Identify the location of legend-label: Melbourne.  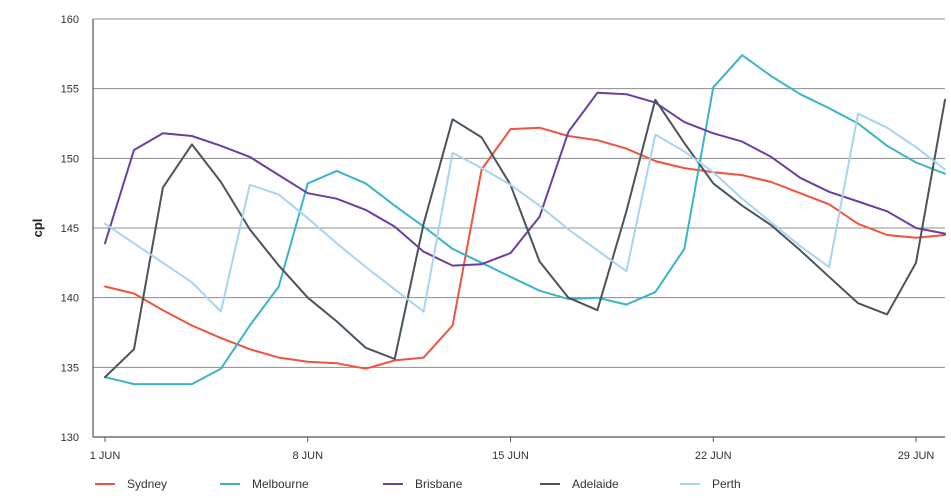
(280, 484).